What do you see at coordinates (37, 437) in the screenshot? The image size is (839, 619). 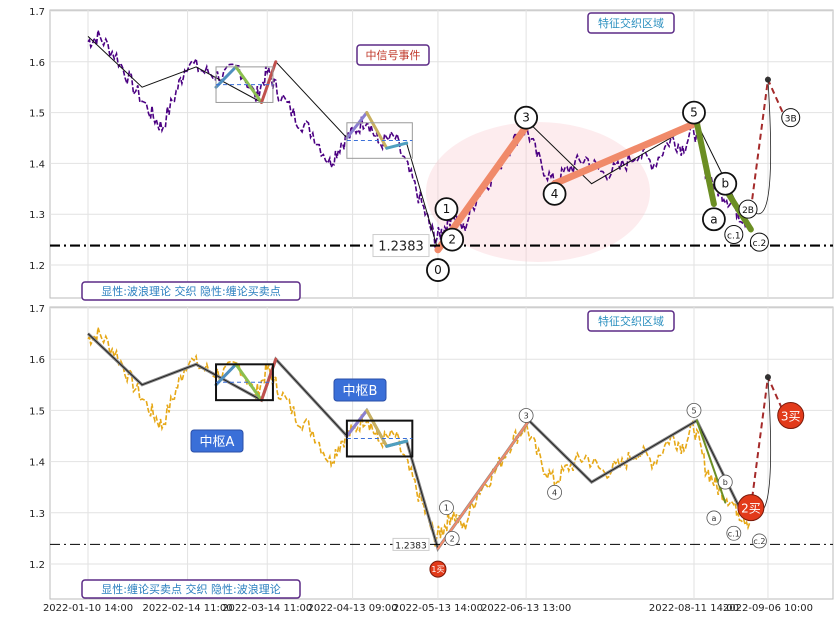 I see `bottom-y-axis: 1.2 1.3 1.4 1.5 1.6 1.7` at bounding box center [37, 437].